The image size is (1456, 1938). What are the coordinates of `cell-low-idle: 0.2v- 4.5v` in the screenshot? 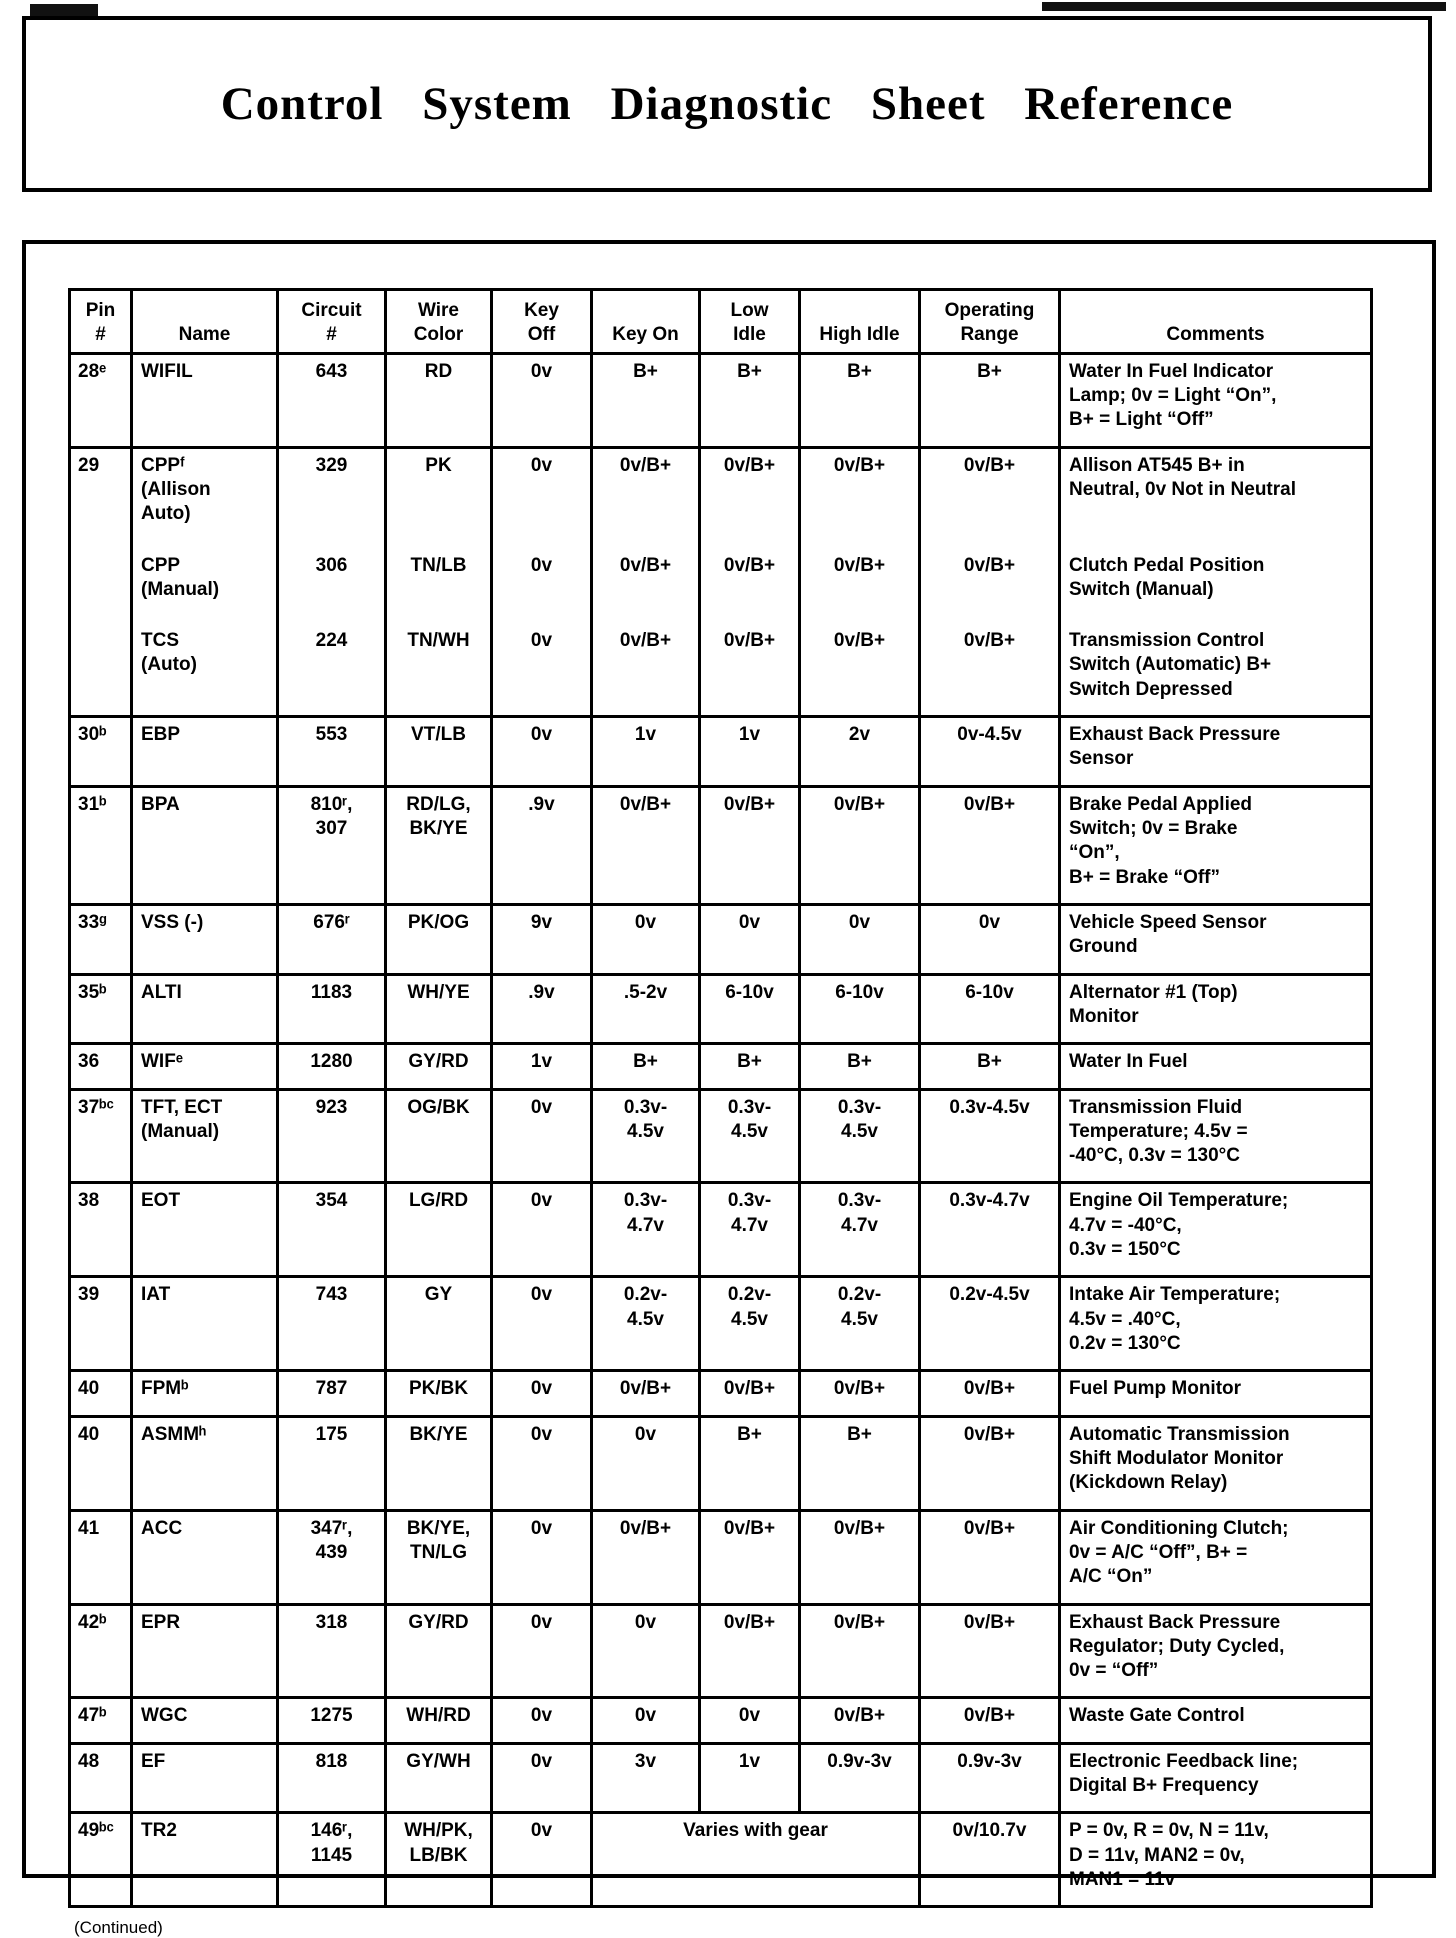 It's located at (749, 1324).